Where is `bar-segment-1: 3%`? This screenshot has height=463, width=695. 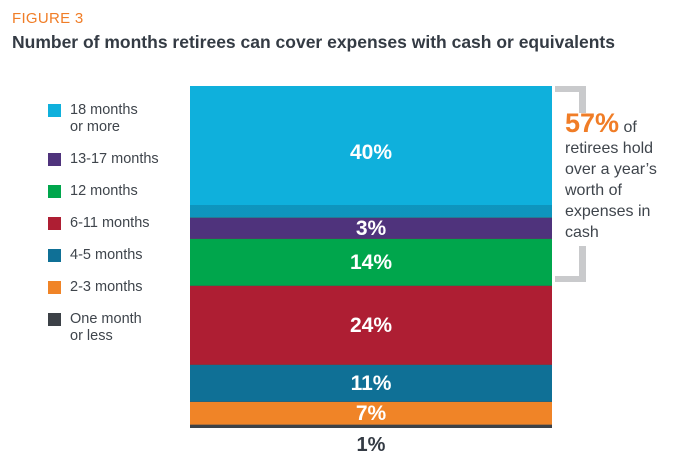 bar-segment-1: 3% is located at coordinates (371, 229).